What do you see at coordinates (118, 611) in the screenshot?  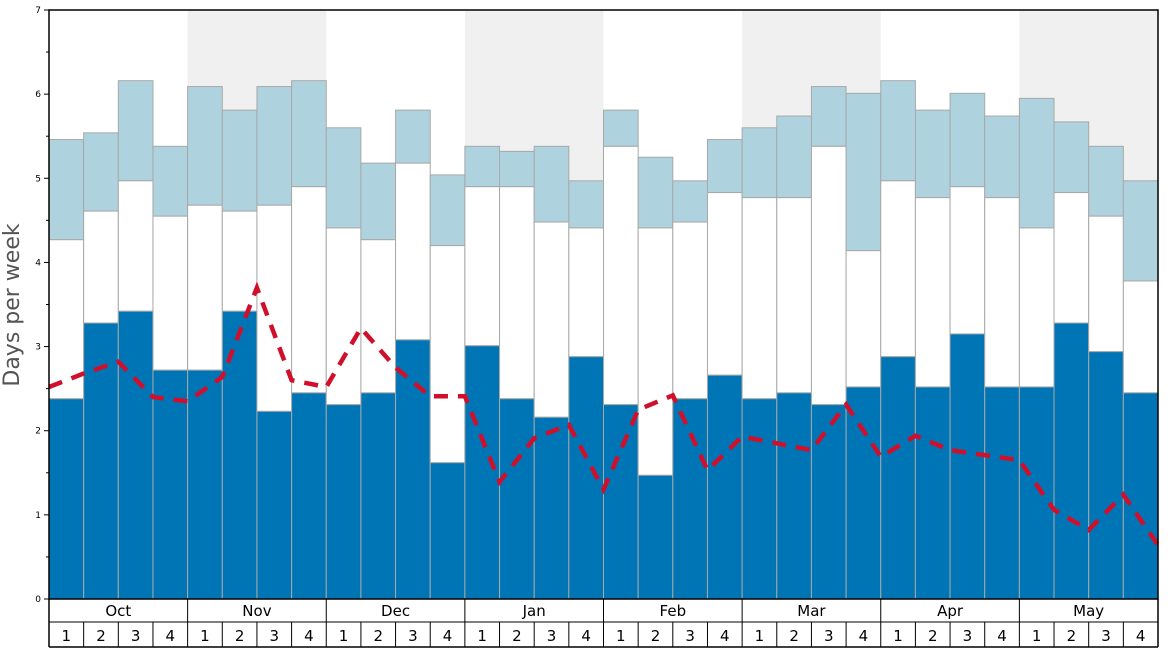 I see `month-label: Oct` at bounding box center [118, 611].